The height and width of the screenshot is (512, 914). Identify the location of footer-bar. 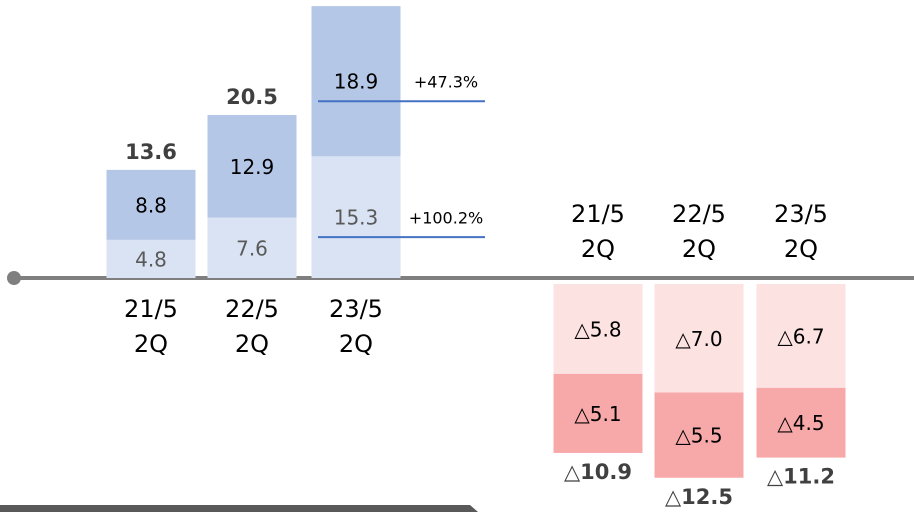
(239, 508).